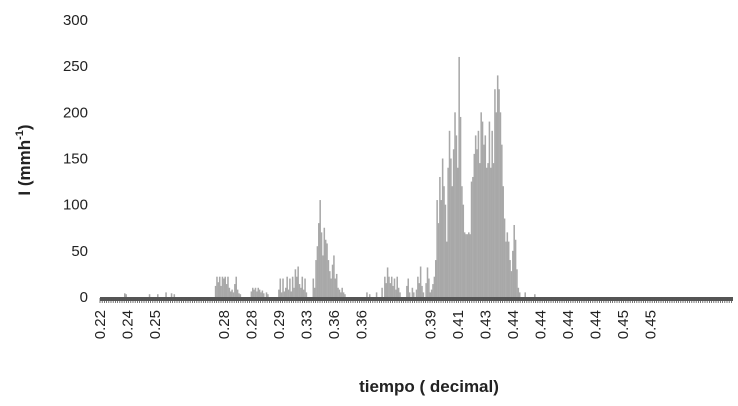  Describe the element at coordinates (430, 324) in the screenshot. I see `x-tick-label: 0.39` at that location.